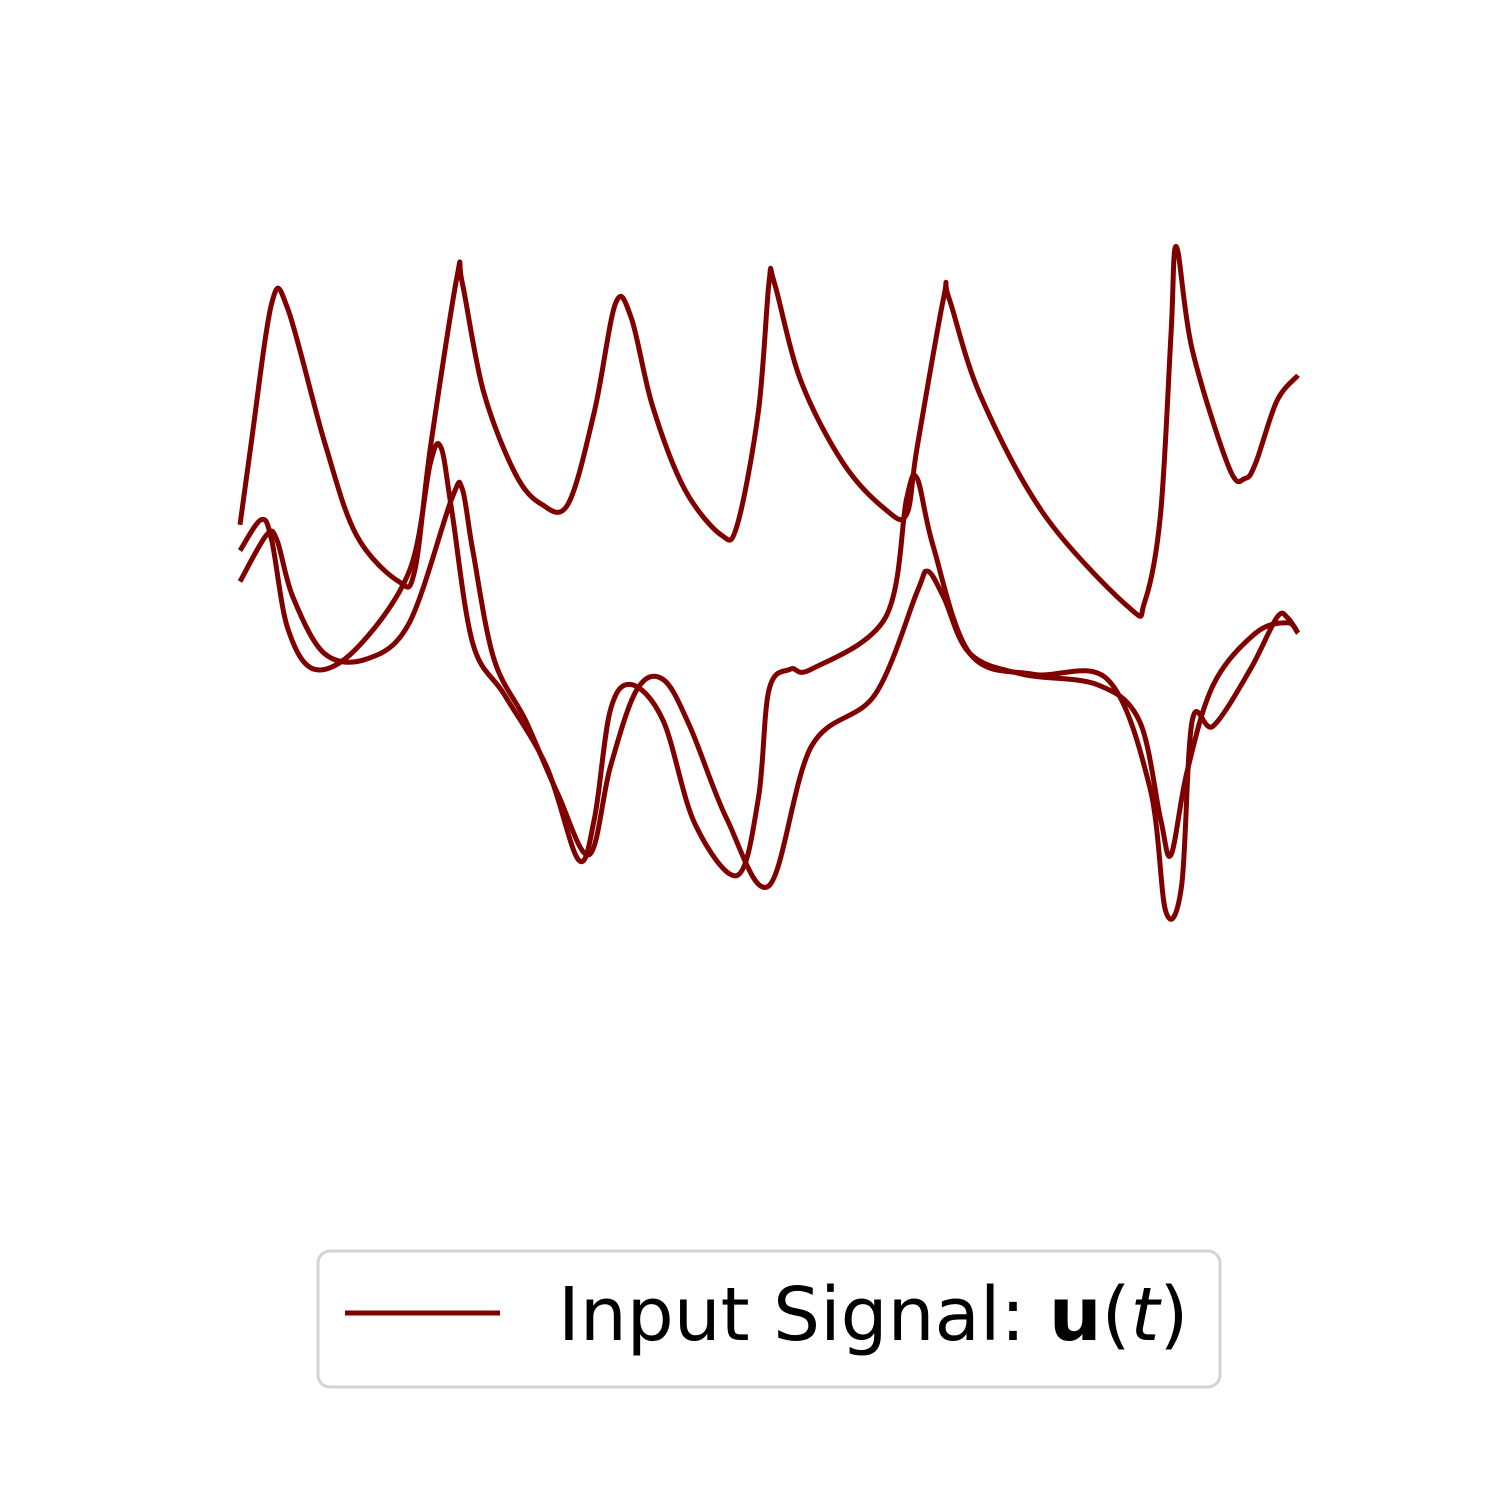  Describe the element at coordinates (1146, 1315) in the screenshot. I see `legend-label-var: t` at that location.